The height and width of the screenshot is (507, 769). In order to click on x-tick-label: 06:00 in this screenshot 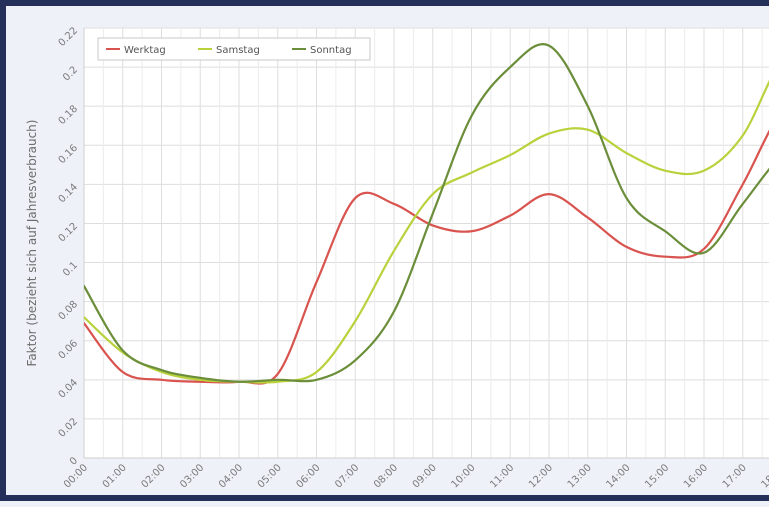, I will do `click(308, 476)`.